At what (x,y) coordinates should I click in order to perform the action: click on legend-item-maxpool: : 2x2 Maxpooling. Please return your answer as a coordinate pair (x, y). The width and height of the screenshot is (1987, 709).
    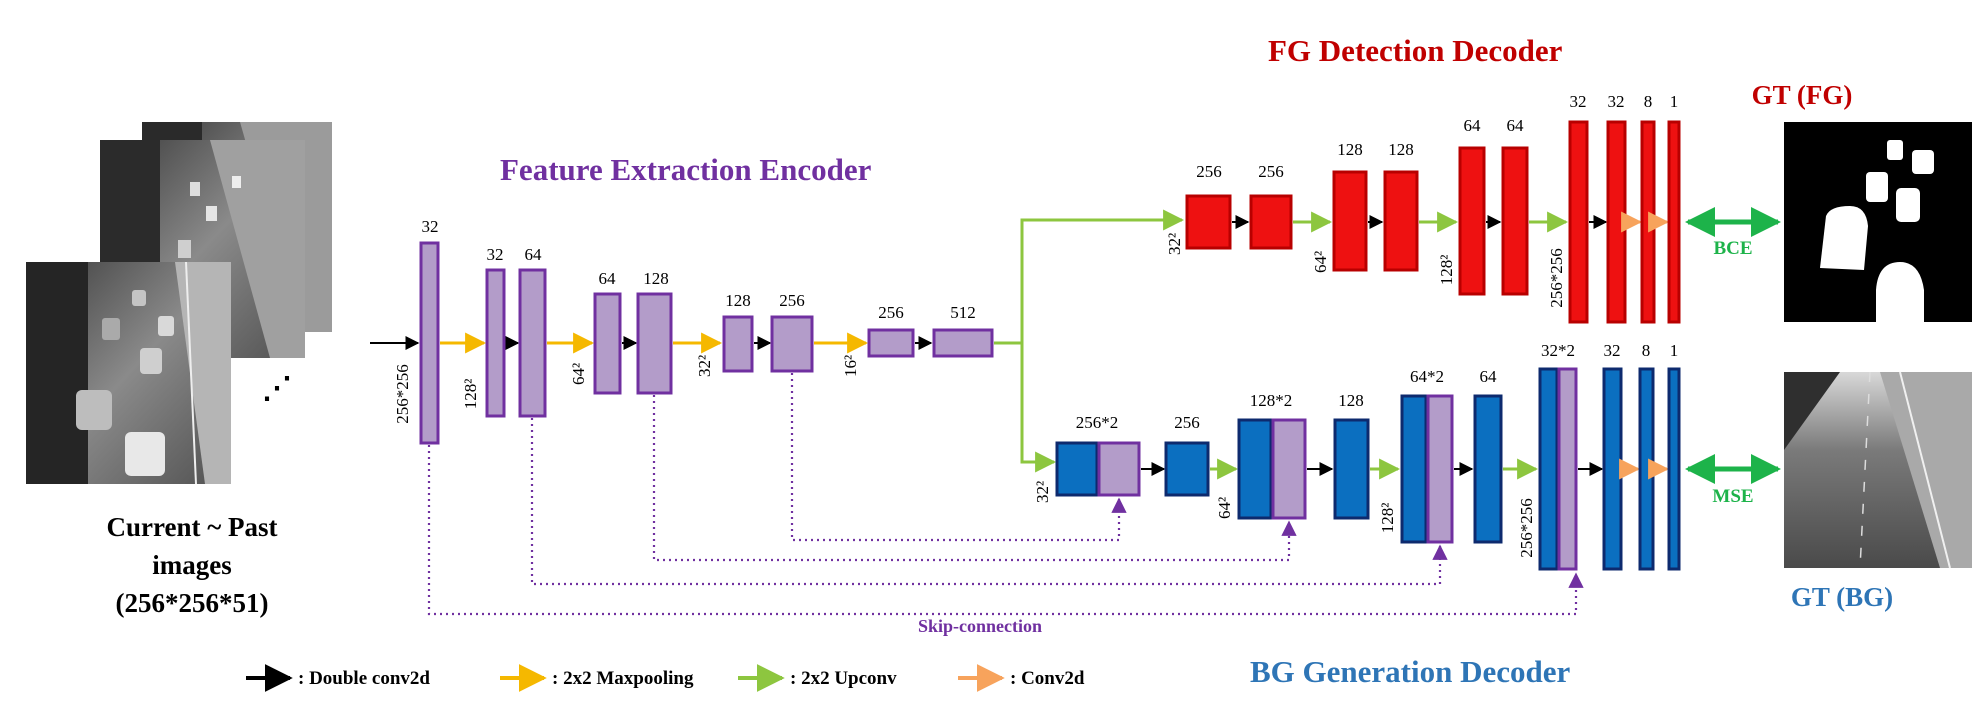
    Looking at the image, I should click on (597, 678).